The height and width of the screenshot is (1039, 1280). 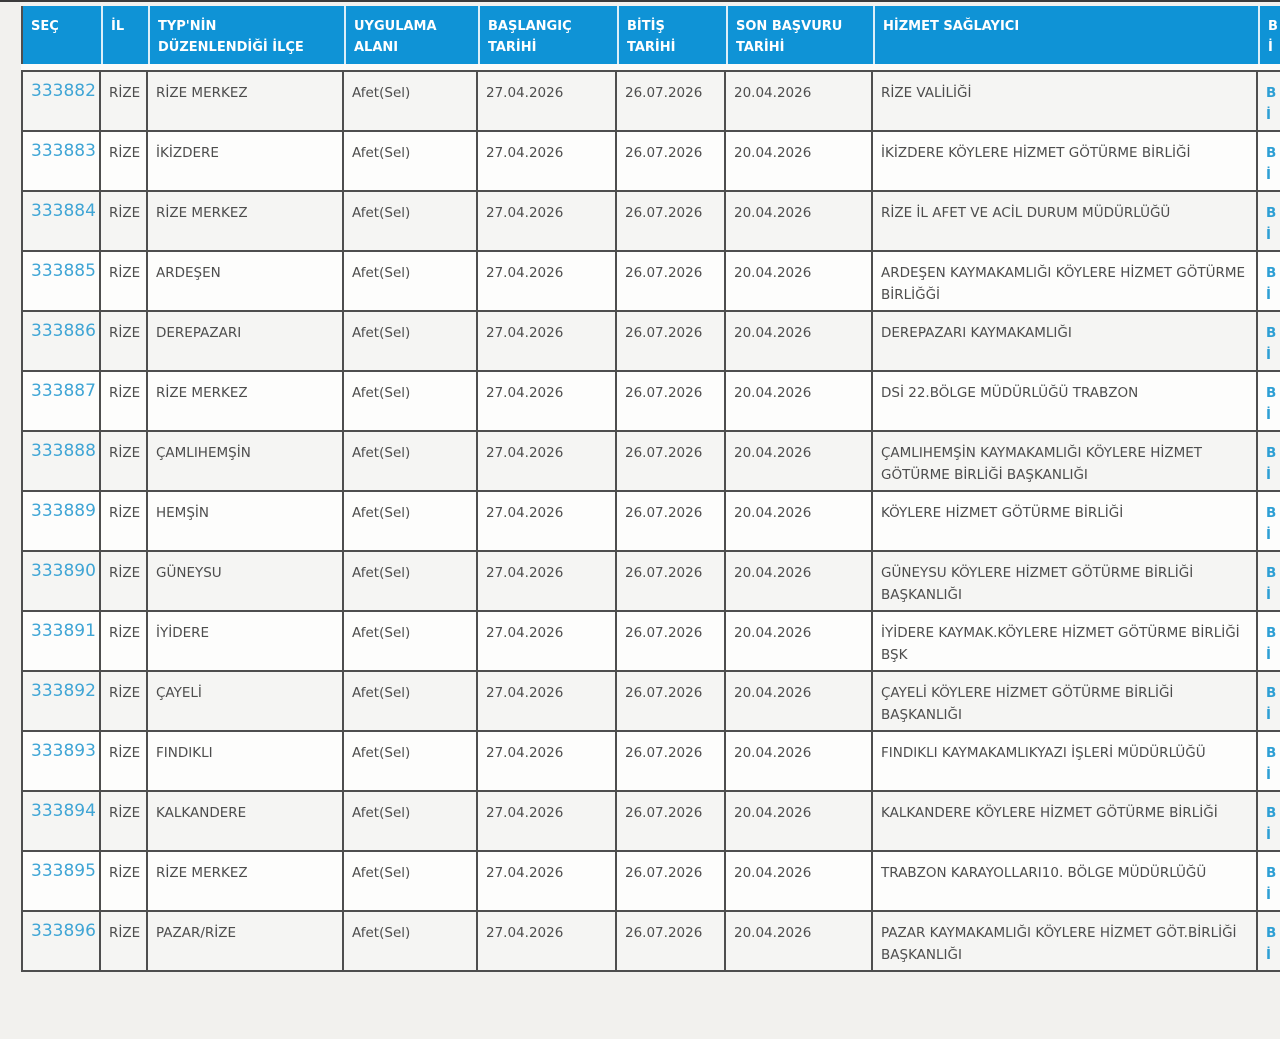 I want to click on header-son-basvuru-tarihi: SON BAŞVURU TARİHİ, so click(x=799, y=35).